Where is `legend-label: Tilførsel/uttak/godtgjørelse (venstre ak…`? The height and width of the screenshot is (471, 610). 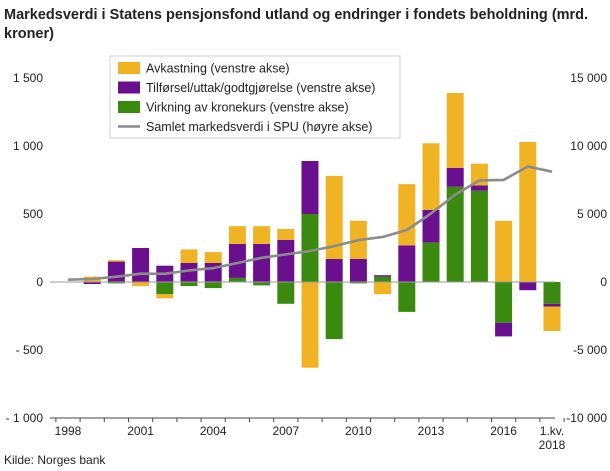 legend-label: Tilførsel/uttak/godtgjørelse (venstre ak… is located at coordinates (260, 88).